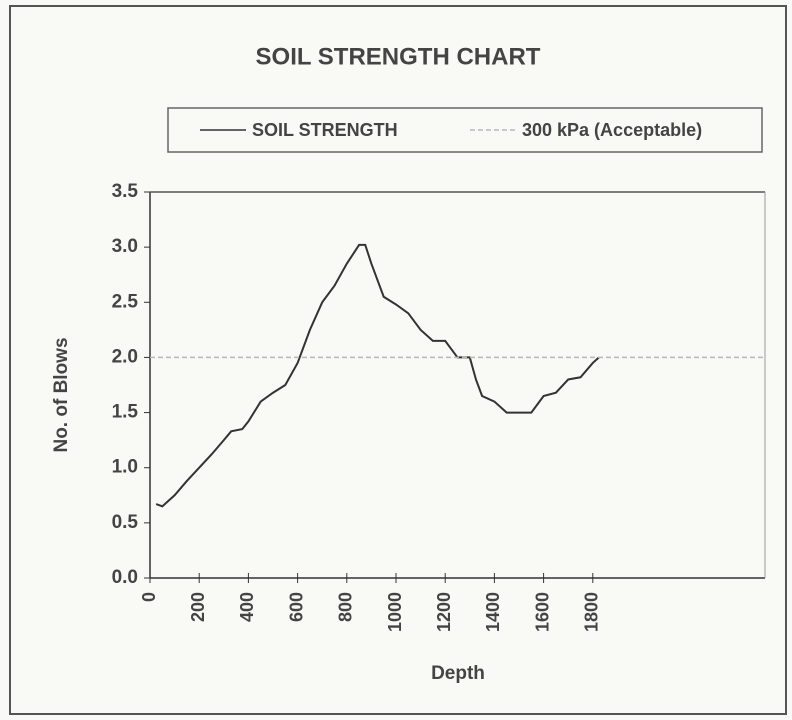 The height and width of the screenshot is (720, 792). What do you see at coordinates (458, 673) in the screenshot?
I see `x-axis-label: Depth` at bounding box center [458, 673].